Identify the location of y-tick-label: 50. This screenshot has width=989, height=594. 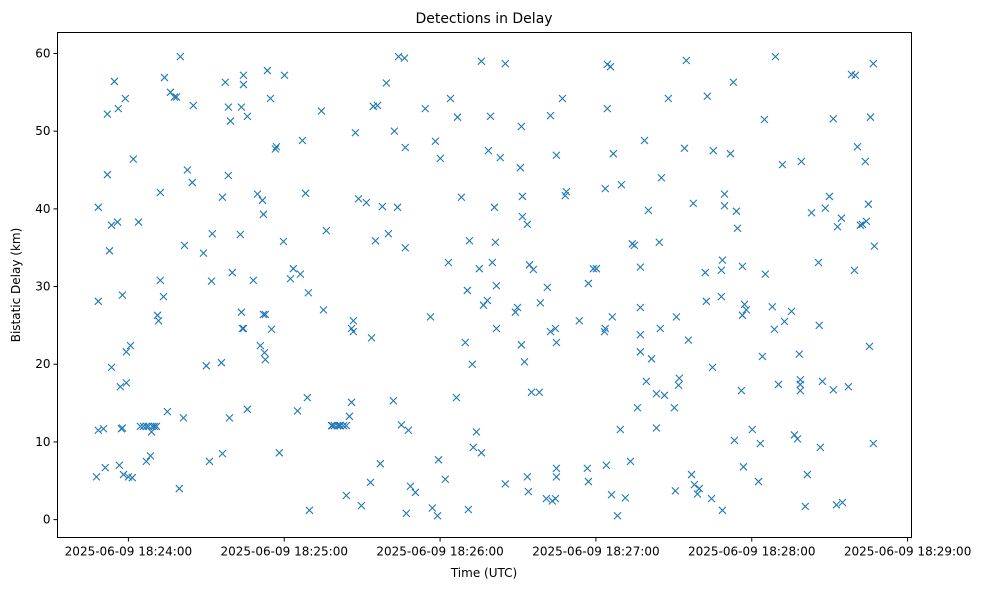
(42, 131).